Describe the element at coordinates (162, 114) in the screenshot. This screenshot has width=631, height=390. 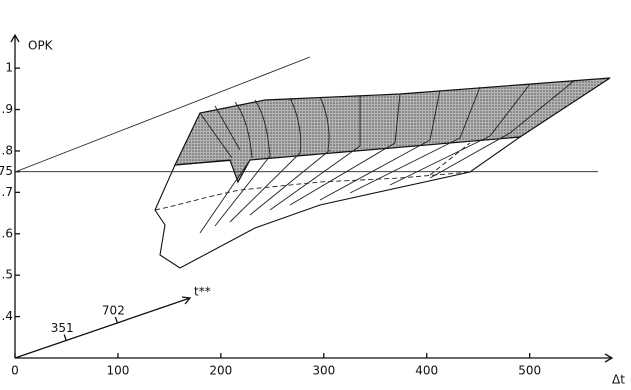
I see `diagonal-line` at that location.